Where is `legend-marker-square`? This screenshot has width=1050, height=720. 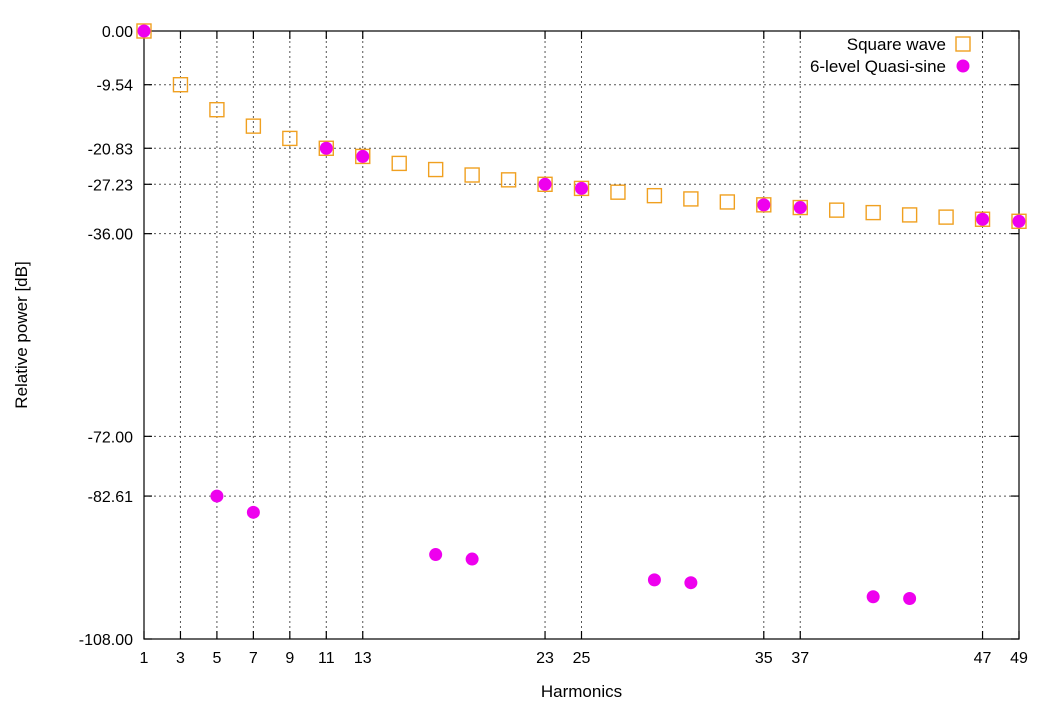
legend-marker-square is located at coordinates (963, 44).